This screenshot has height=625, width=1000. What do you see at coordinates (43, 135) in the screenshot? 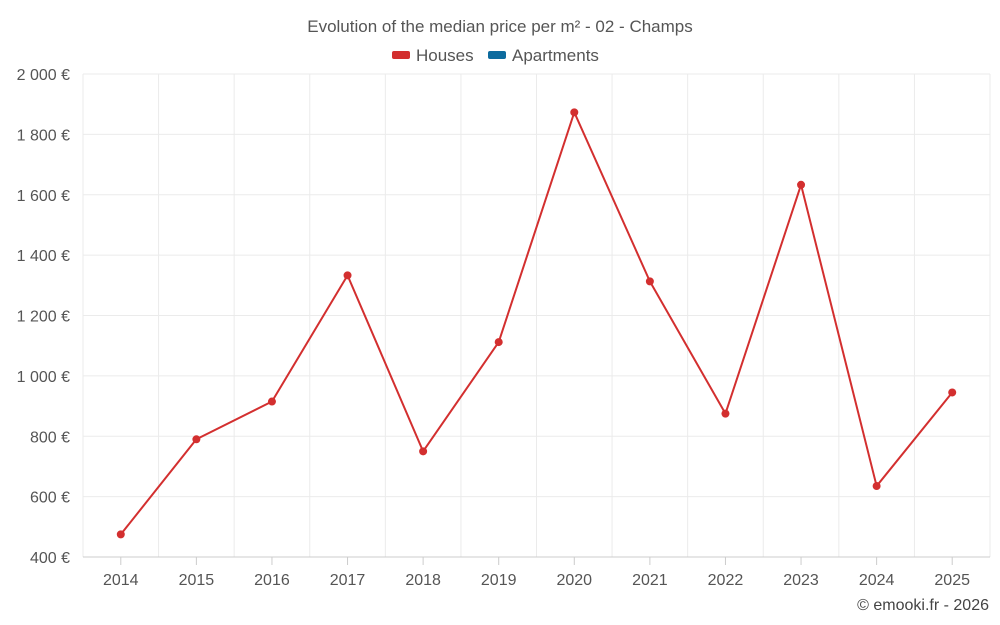
I see `y-tick-label: 1 800 €` at bounding box center [43, 135].